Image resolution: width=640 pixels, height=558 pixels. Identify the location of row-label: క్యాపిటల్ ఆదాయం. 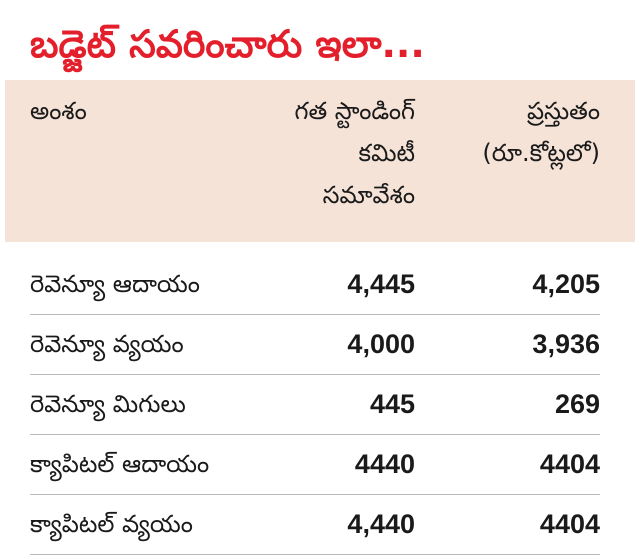
(120, 464).